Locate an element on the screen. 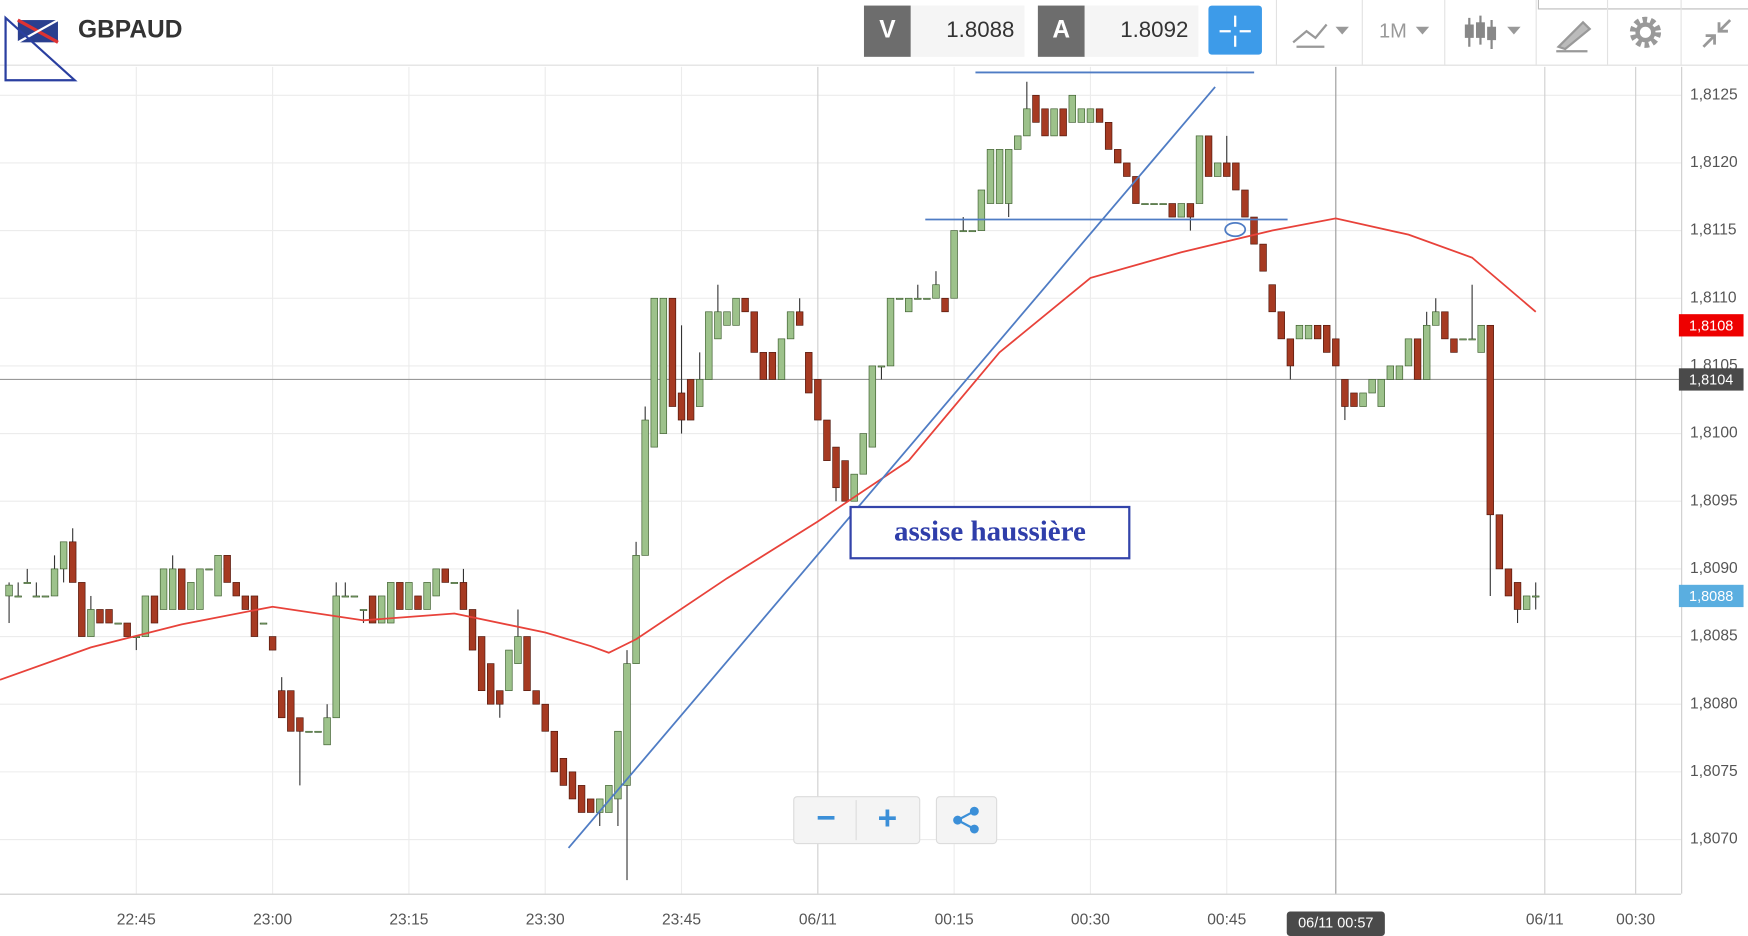 The width and height of the screenshot is (1748, 936). crosshair-button-bg is located at coordinates (1235, 30).